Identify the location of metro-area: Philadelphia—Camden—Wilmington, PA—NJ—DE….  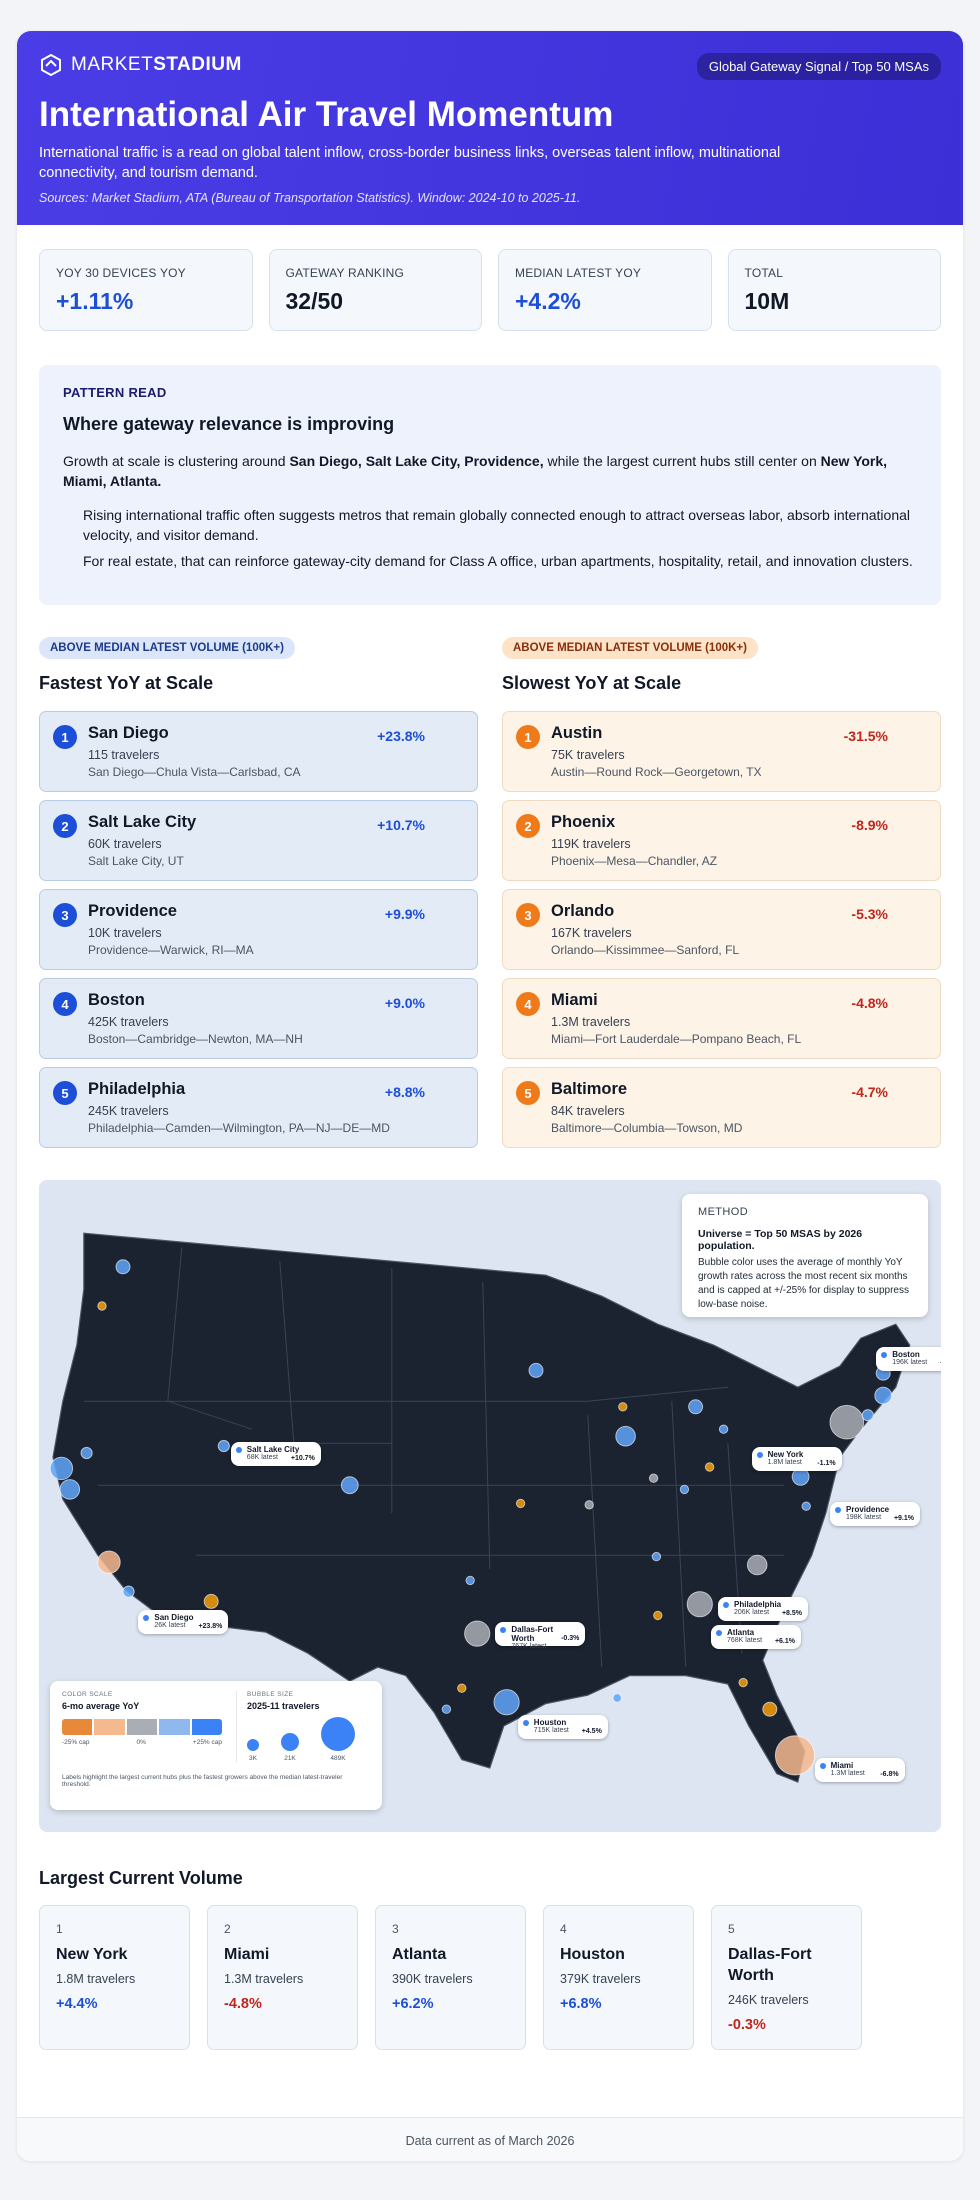
(239, 1128).